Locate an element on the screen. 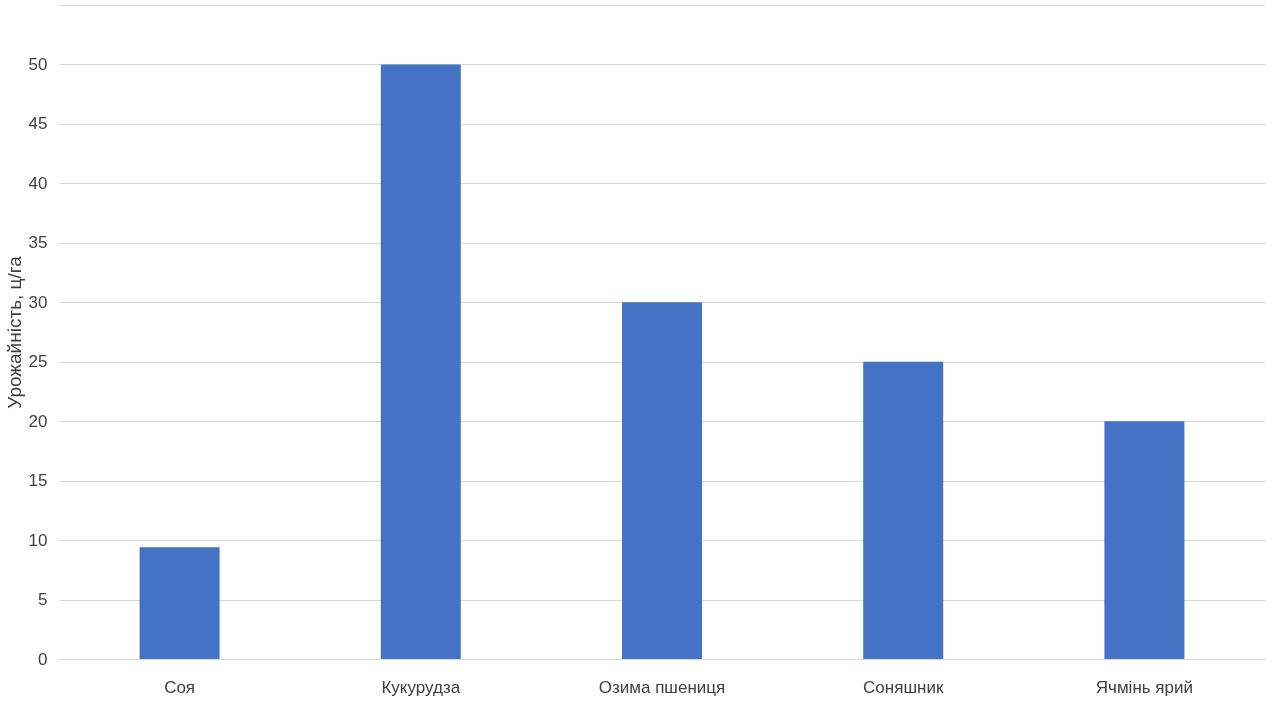 This screenshot has width=1284, height=711. x-tick-label: Кукурудза is located at coordinates (421, 687).